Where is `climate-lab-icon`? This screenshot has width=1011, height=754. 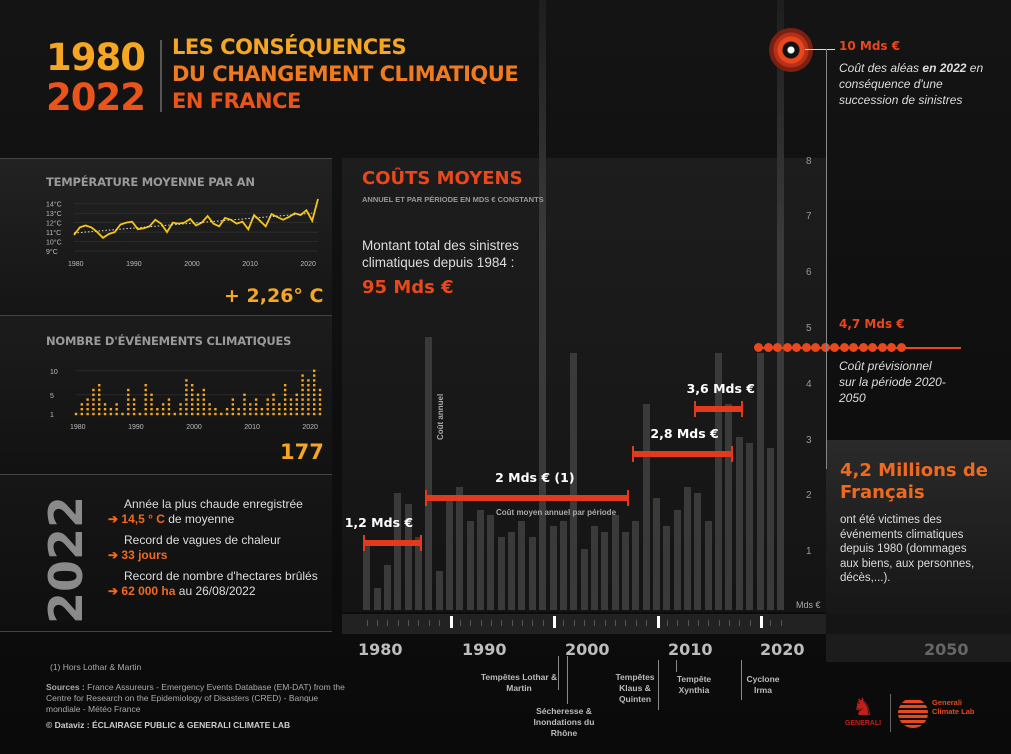 climate-lab-icon is located at coordinates (913, 713).